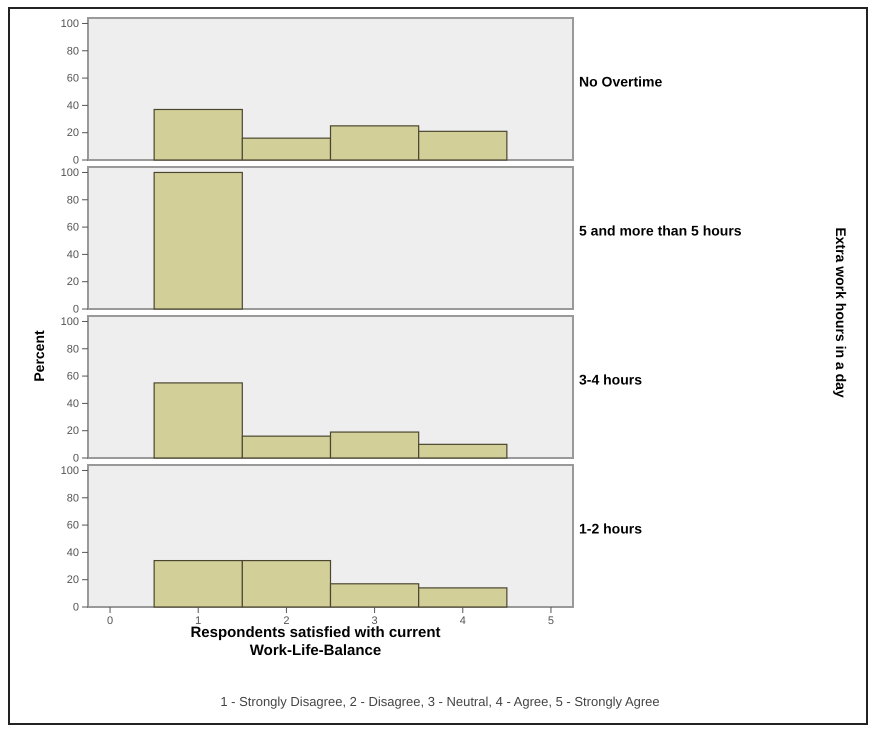  Describe the element at coordinates (610, 528) in the screenshot. I see `text: 1-2 hours` at that location.